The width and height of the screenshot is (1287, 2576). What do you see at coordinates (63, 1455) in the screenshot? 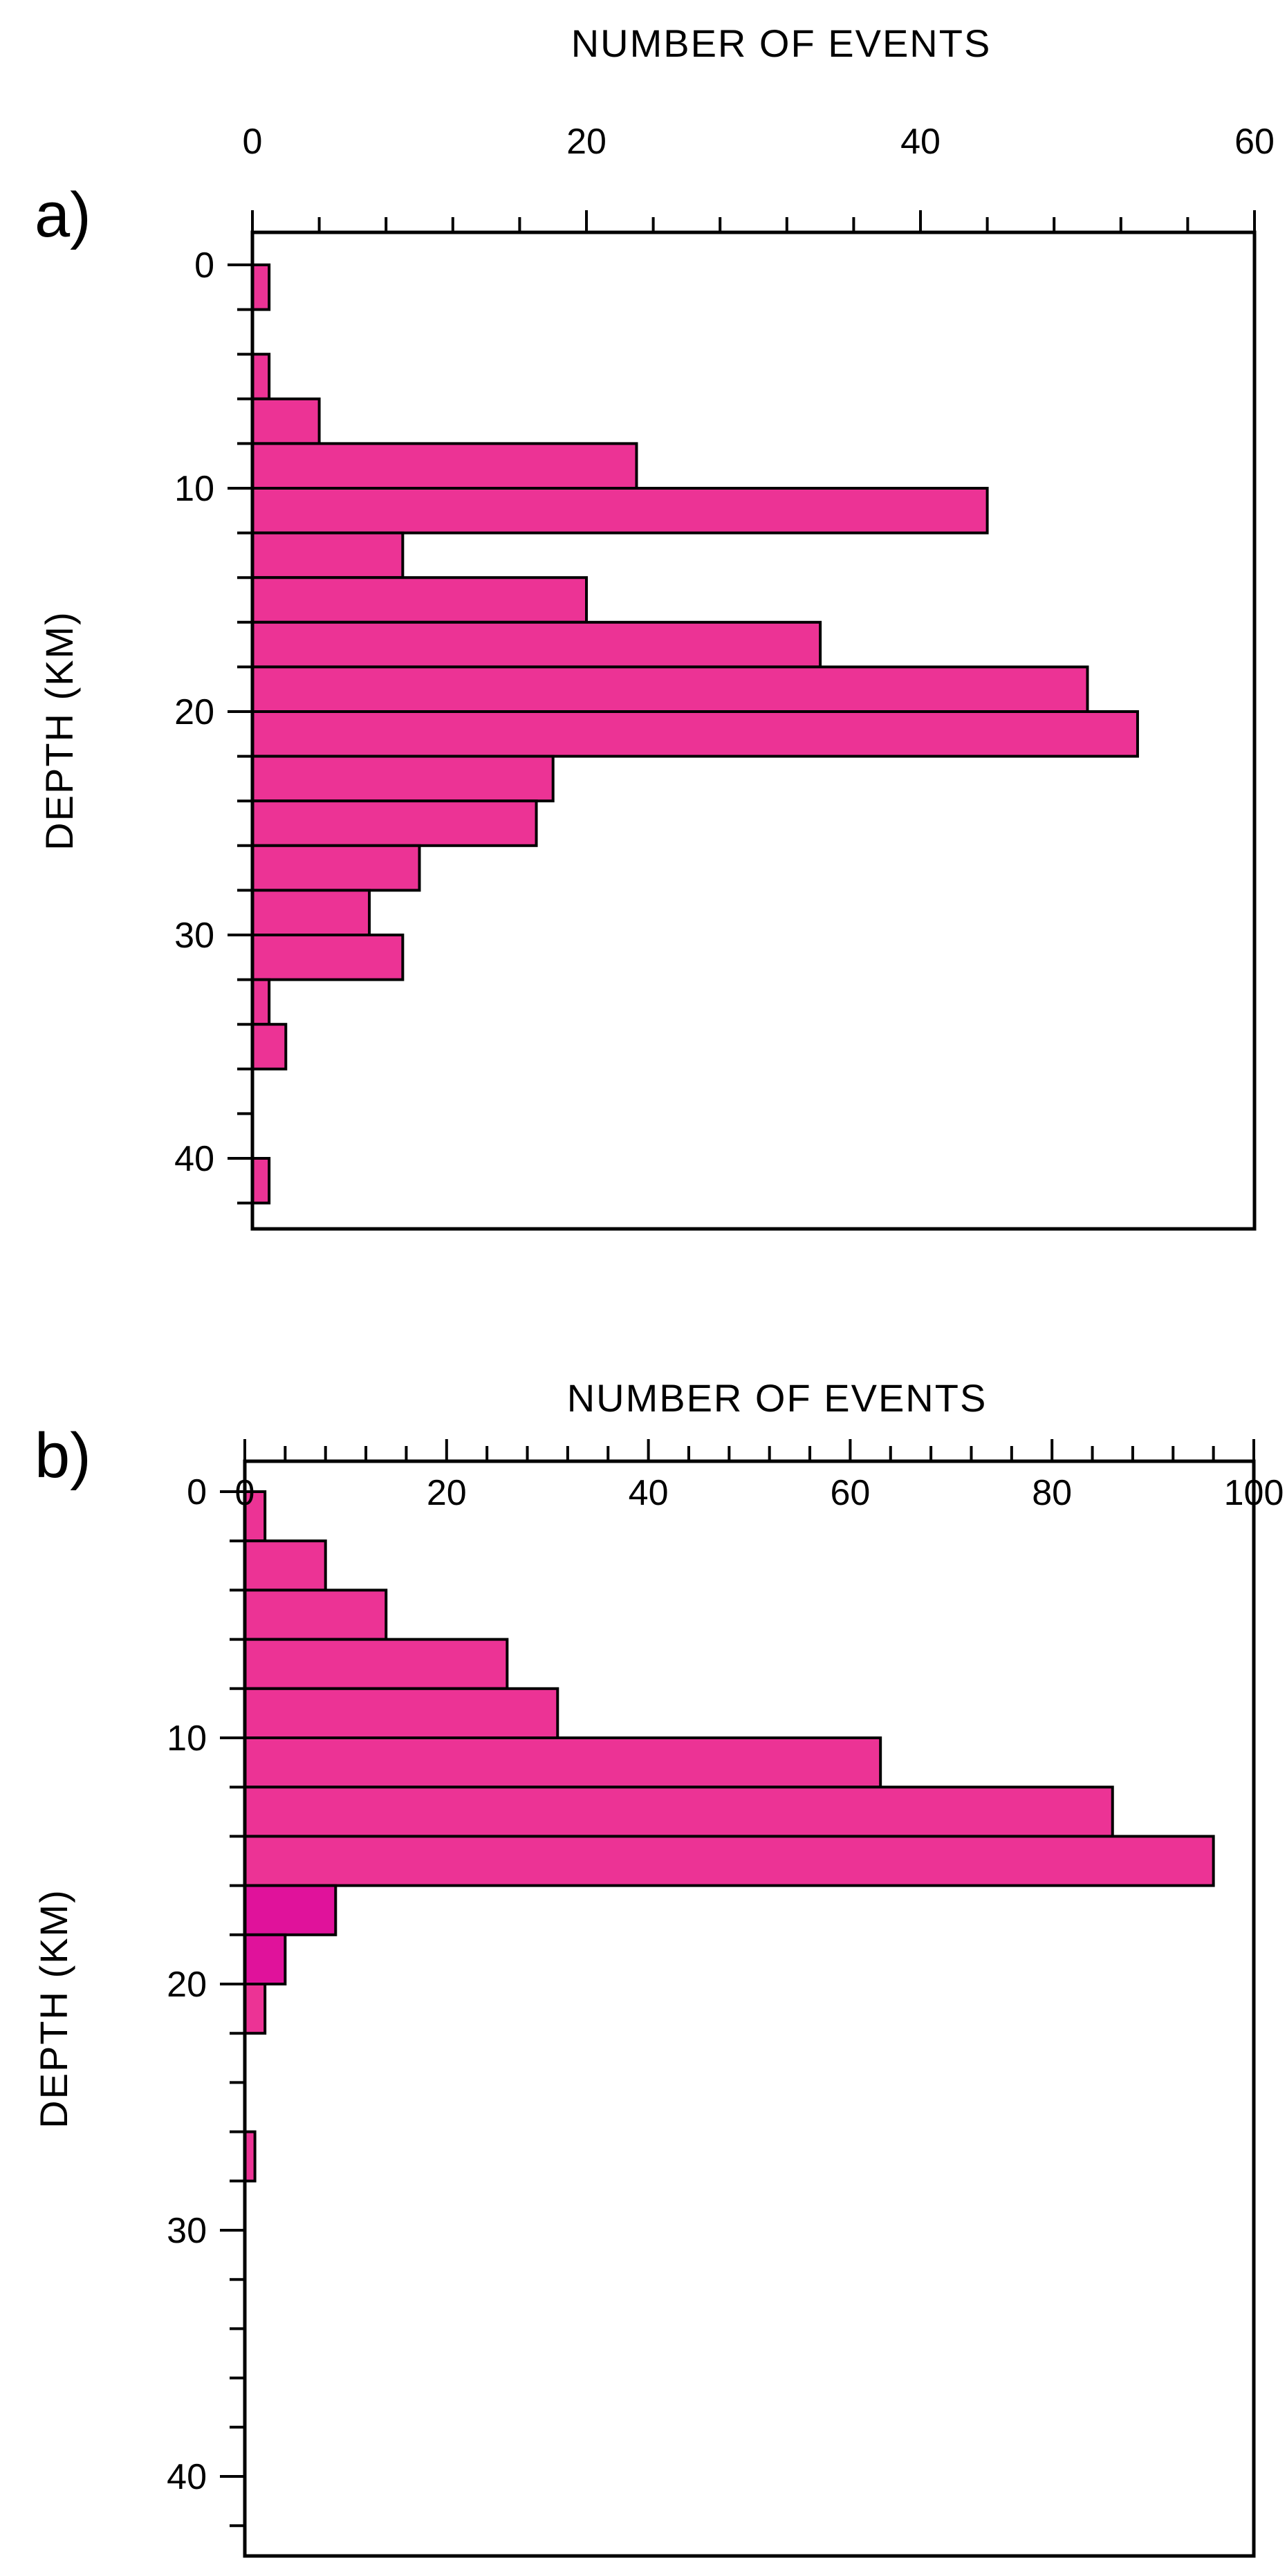
I see `panel-label: b)` at bounding box center [63, 1455].